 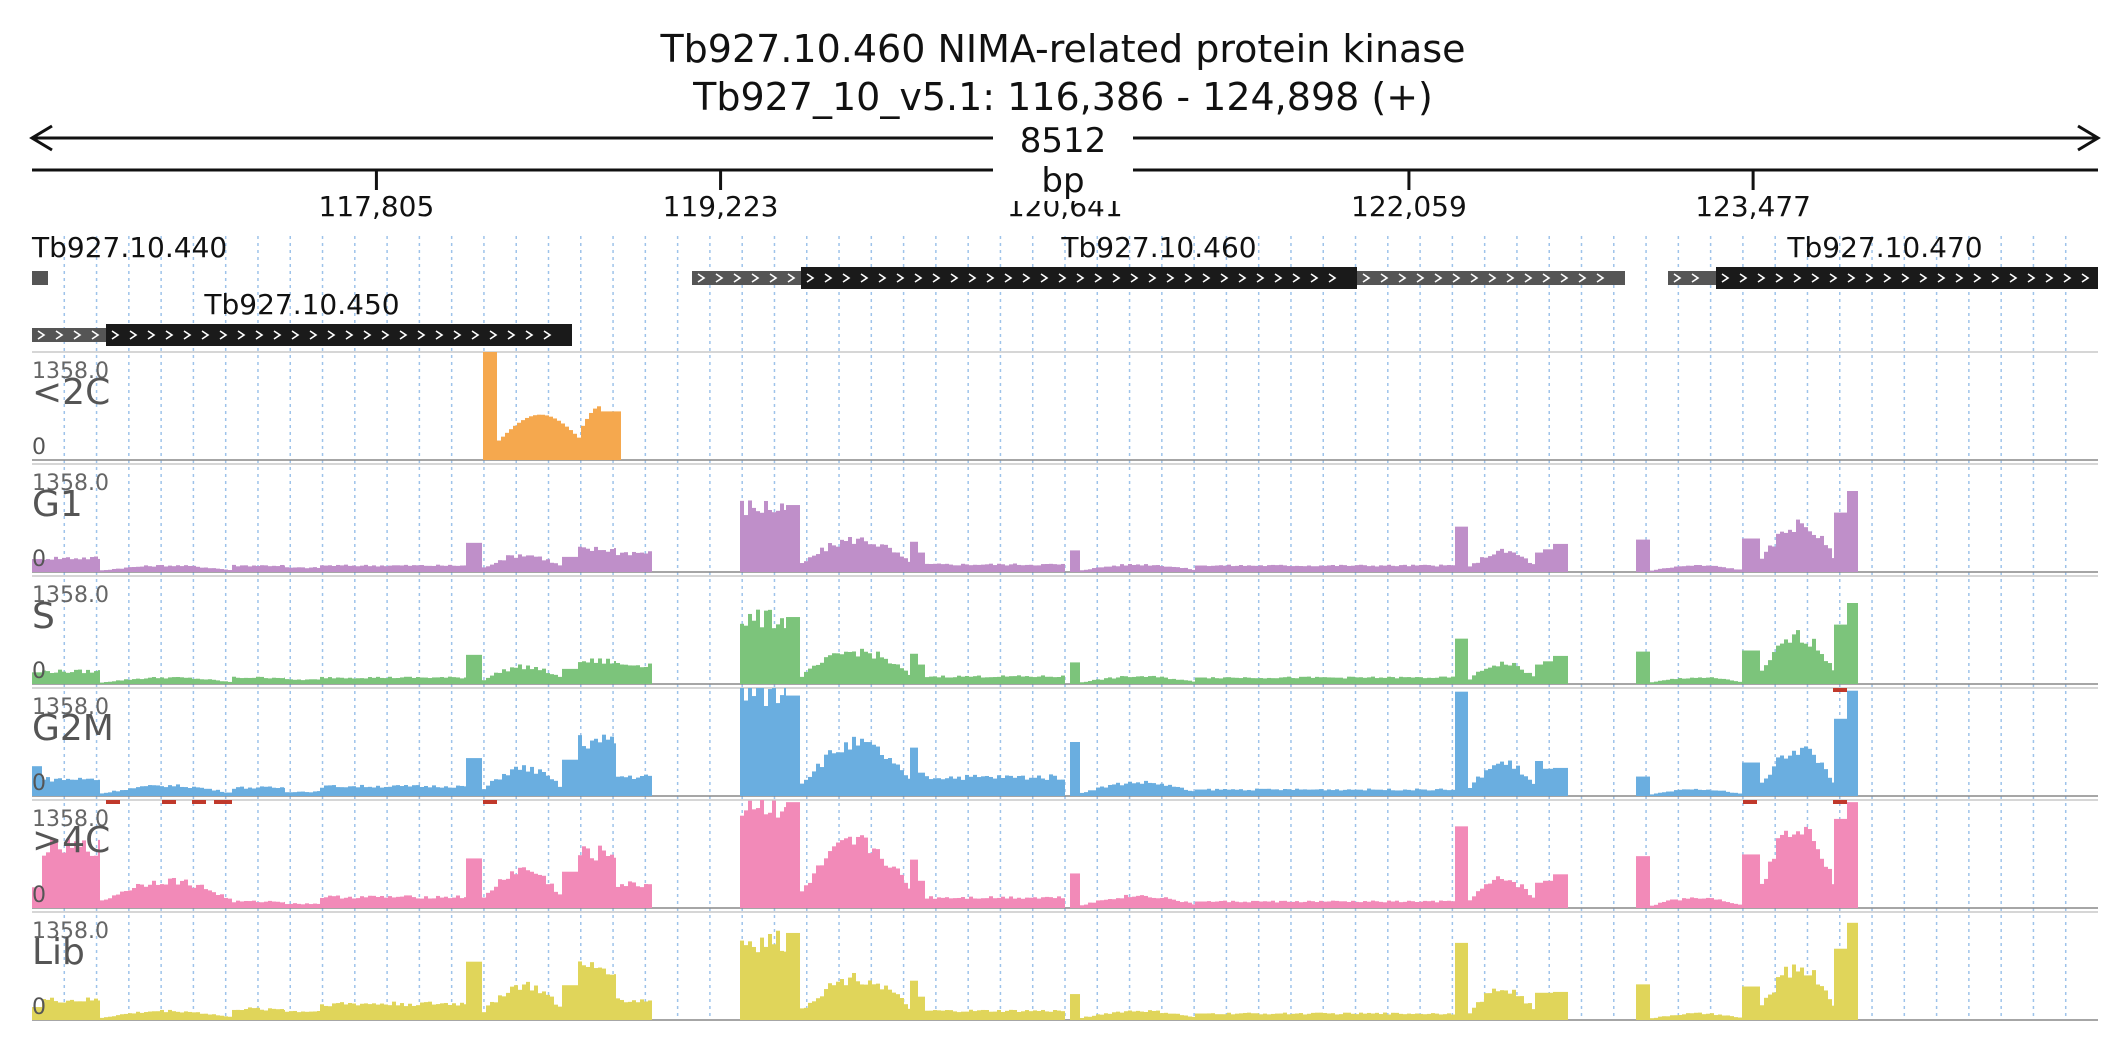 What do you see at coordinates (71, 840) in the screenshot?
I see `track-name: >4C` at bounding box center [71, 840].